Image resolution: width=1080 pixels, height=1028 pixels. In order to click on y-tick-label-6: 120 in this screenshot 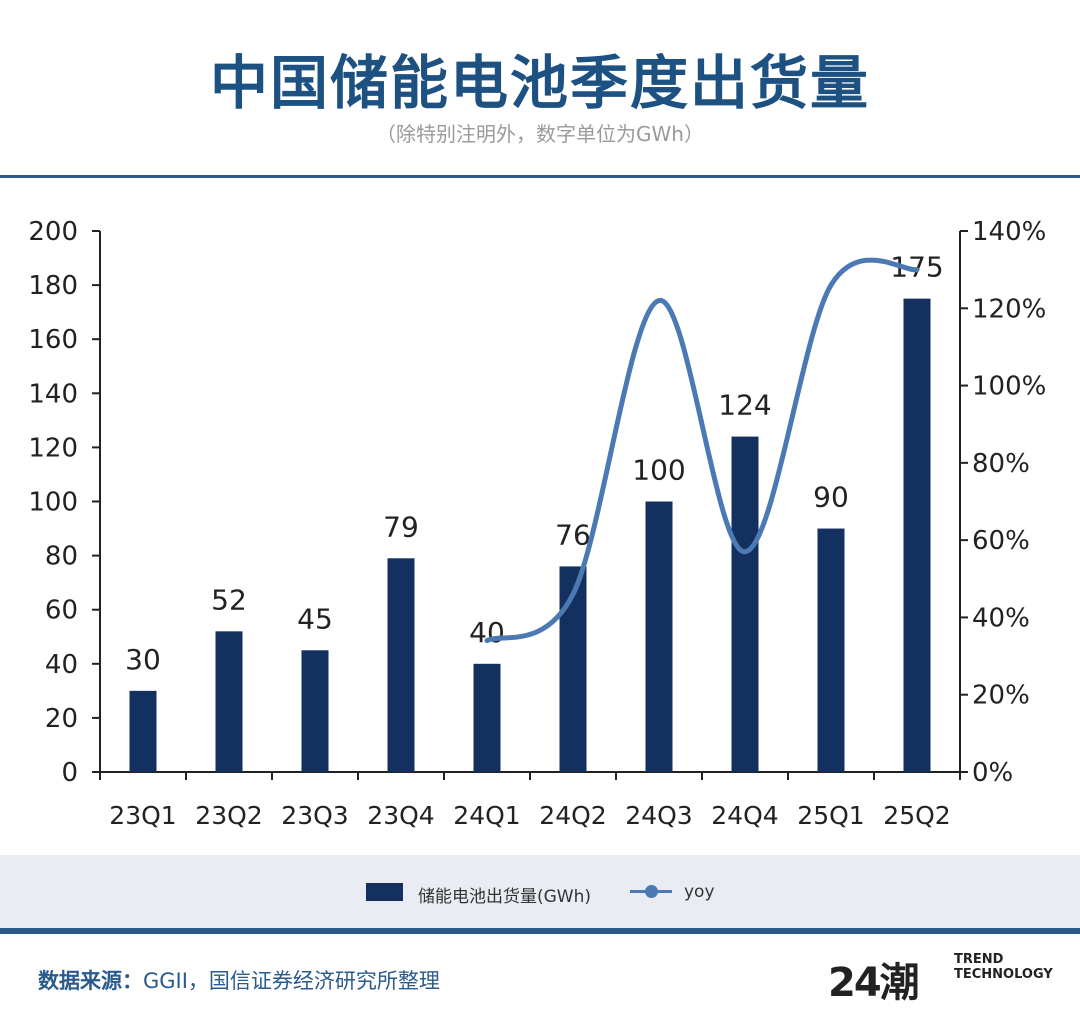, I will do `click(53, 448)`.